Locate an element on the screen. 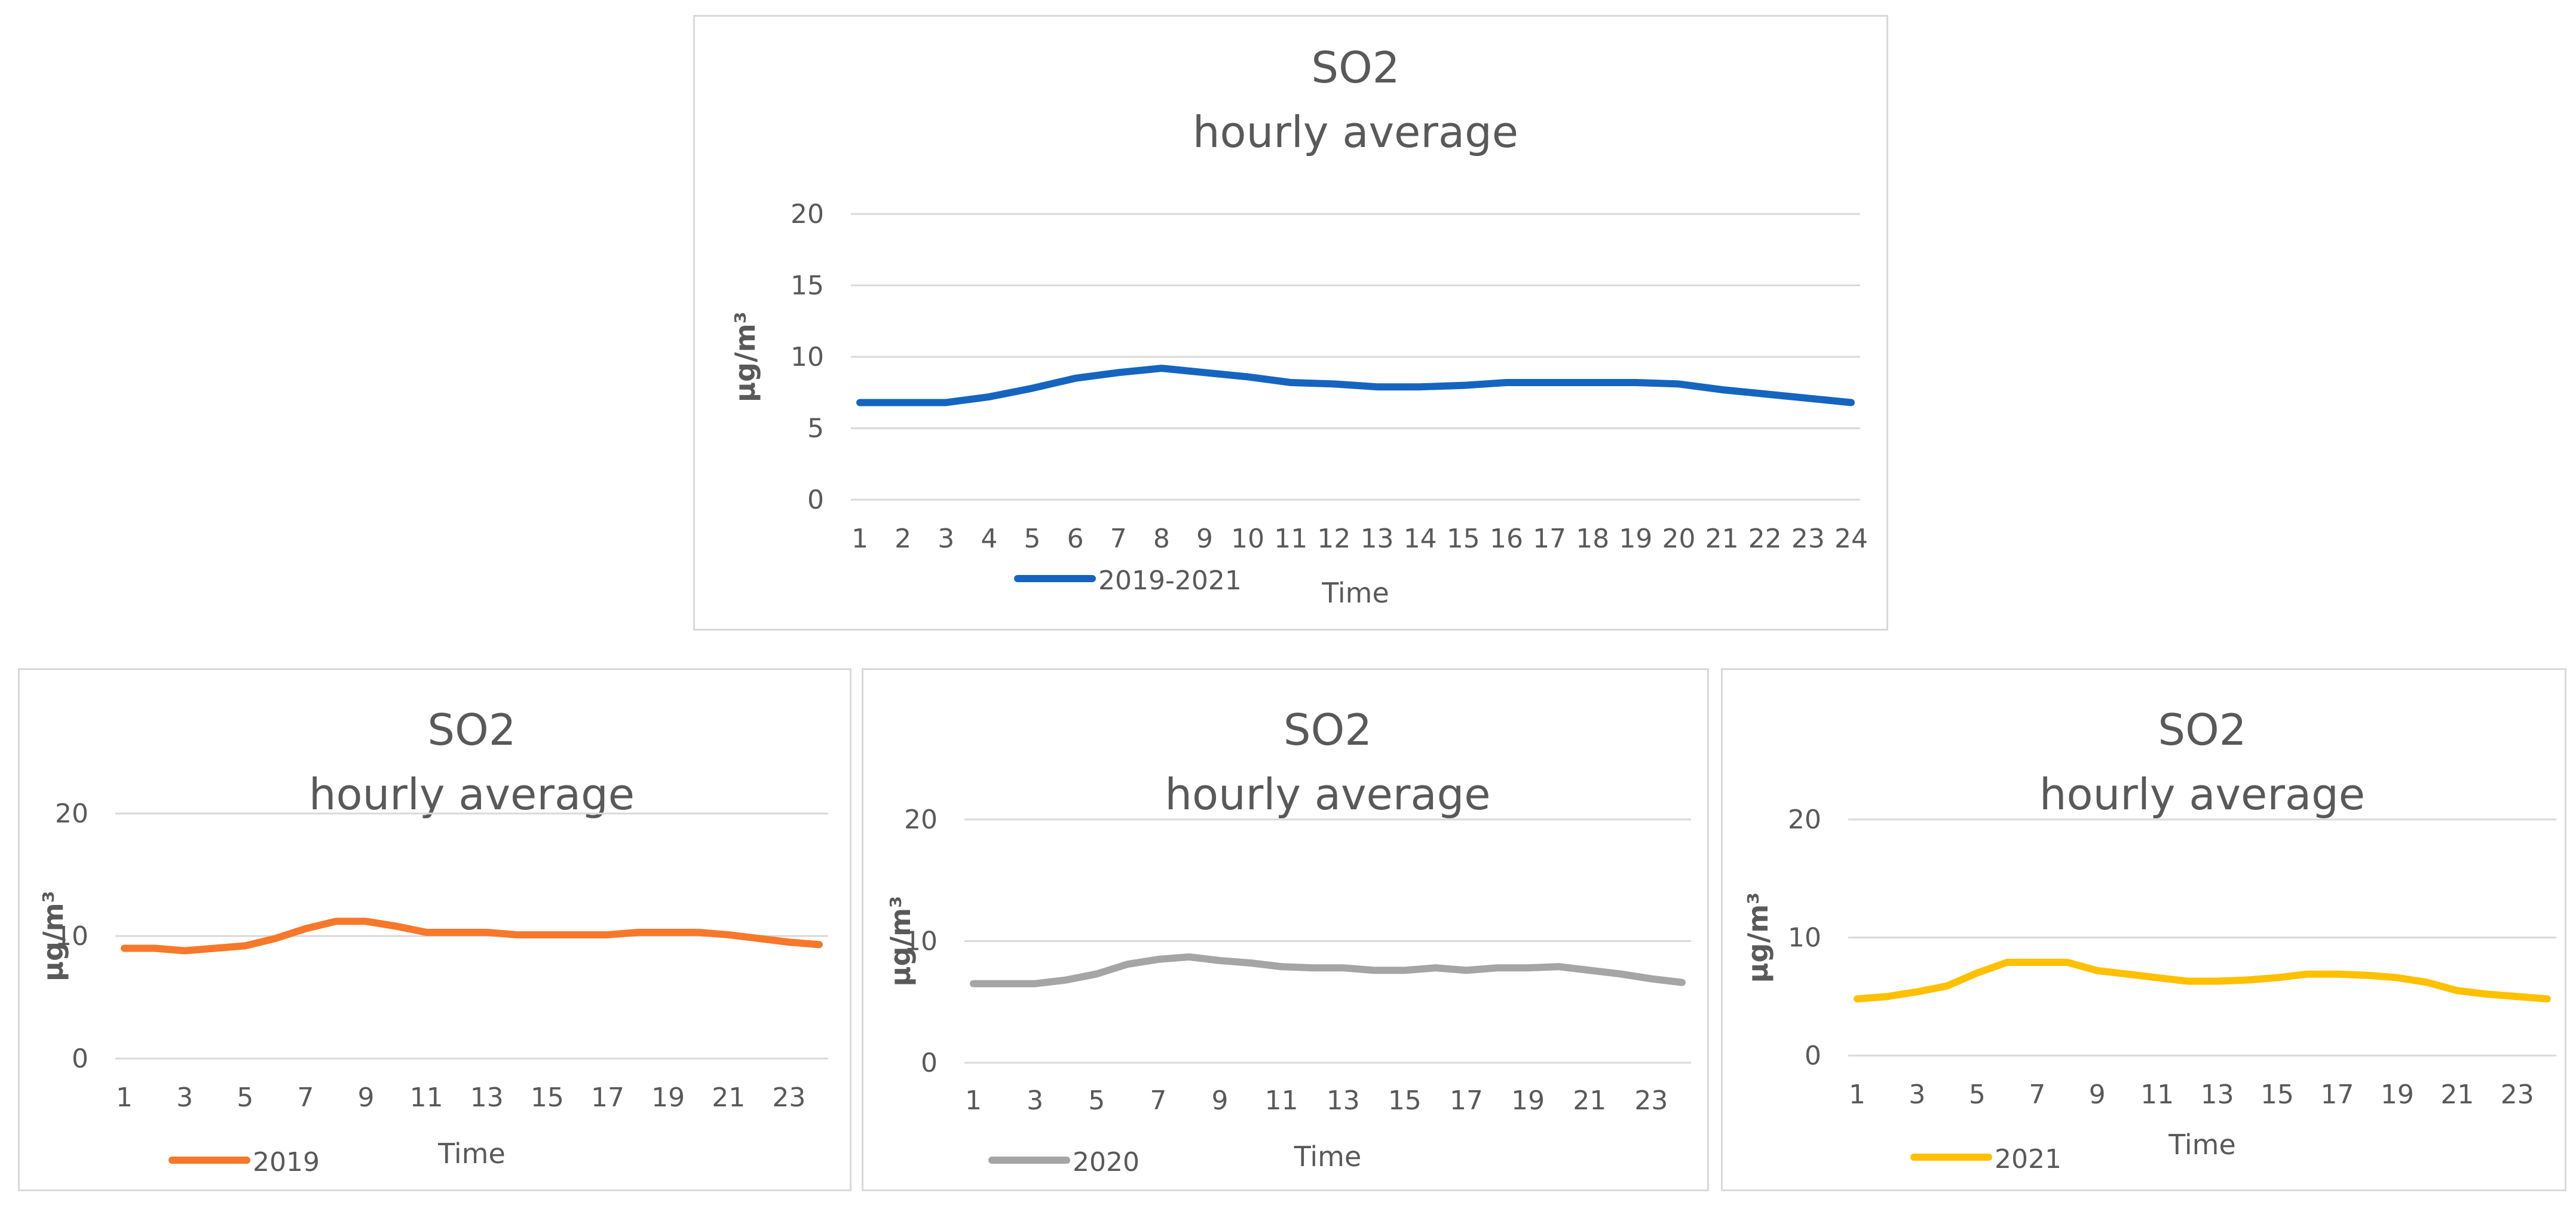 This screenshot has width=2576, height=1205. y-tick-label: 5 is located at coordinates (816, 429).